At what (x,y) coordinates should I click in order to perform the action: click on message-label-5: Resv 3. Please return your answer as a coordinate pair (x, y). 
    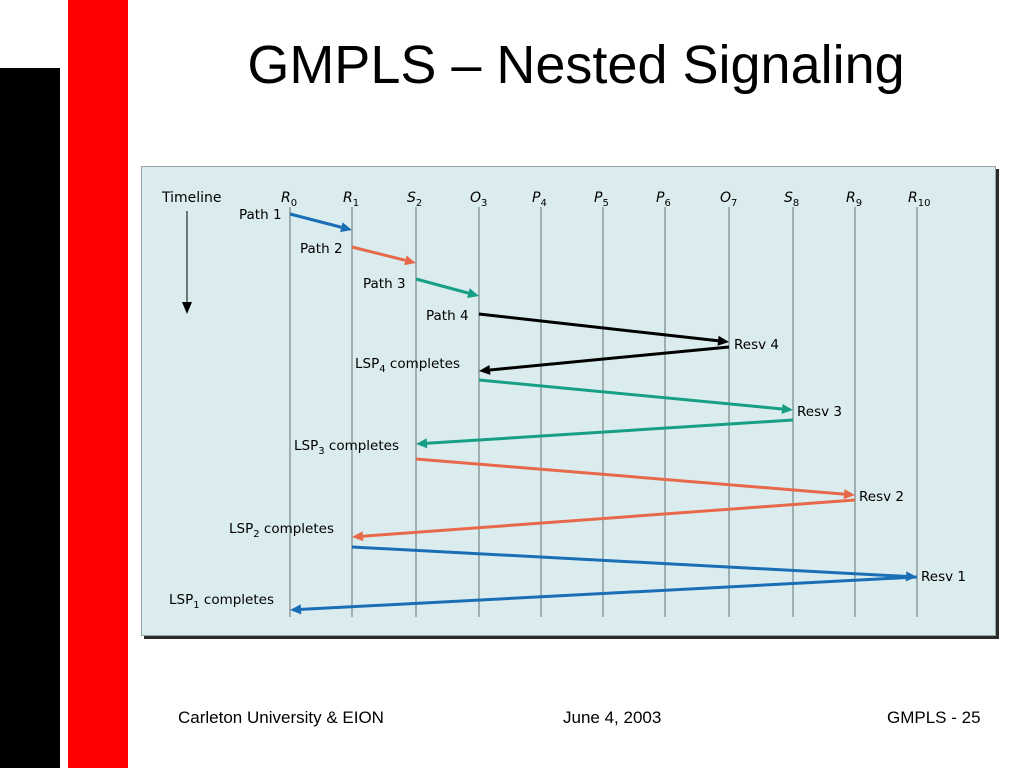
    Looking at the image, I should click on (819, 412).